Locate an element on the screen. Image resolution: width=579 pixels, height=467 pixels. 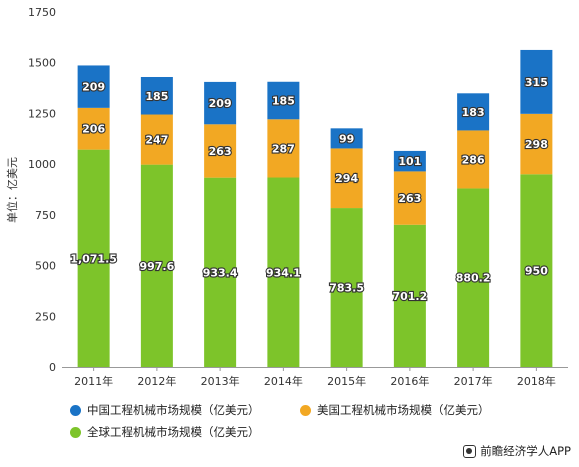
legend-swatch-global is located at coordinates (75, 432).